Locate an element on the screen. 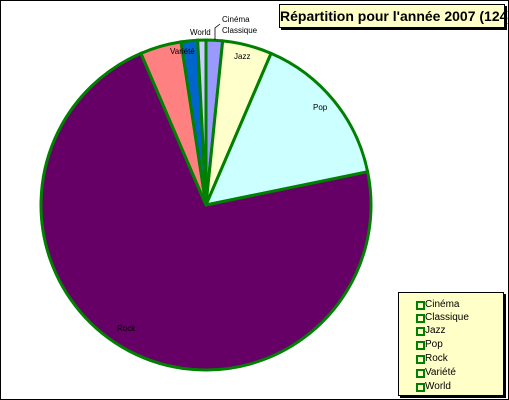  slice-label-jazz: Jazz is located at coordinates (242, 56).